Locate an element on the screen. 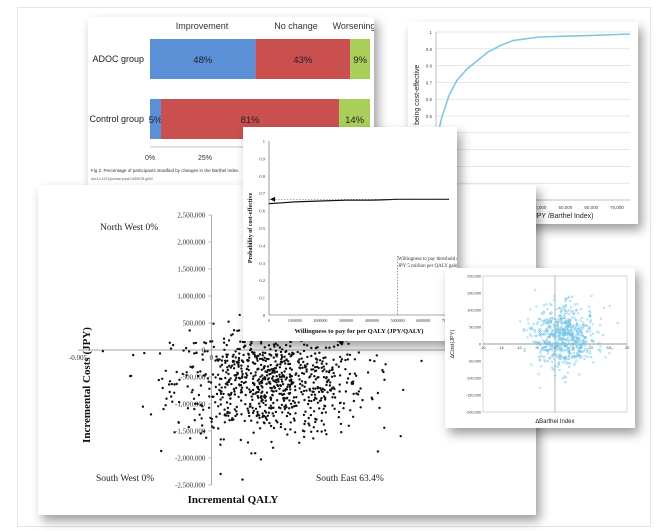 The width and height of the screenshot is (668, 531). value-label: 43% is located at coordinates (303, 60).